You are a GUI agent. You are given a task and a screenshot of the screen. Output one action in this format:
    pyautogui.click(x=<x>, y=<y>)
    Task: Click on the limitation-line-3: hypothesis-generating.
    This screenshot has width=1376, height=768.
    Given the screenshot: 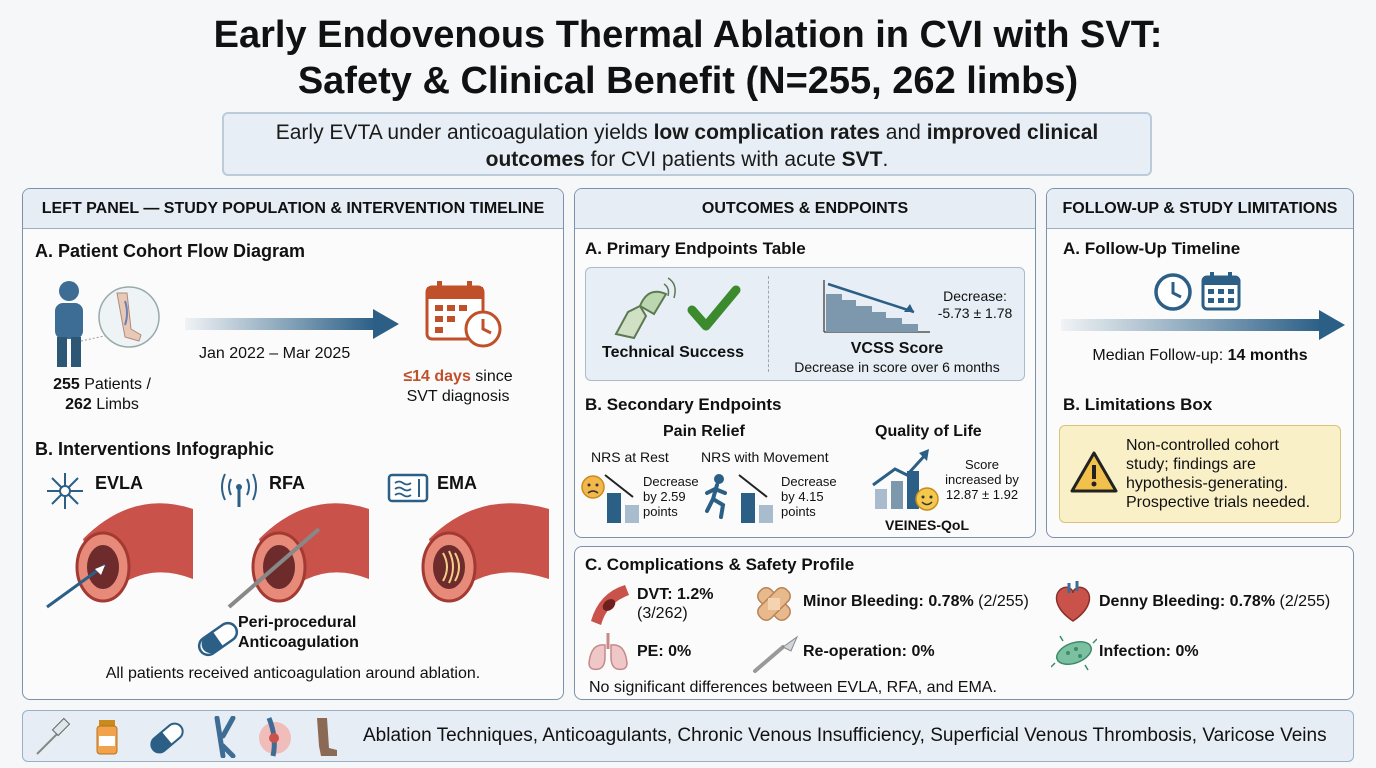 What is the action you would take?
    pyautogui.click(x=1207, y=483)
    